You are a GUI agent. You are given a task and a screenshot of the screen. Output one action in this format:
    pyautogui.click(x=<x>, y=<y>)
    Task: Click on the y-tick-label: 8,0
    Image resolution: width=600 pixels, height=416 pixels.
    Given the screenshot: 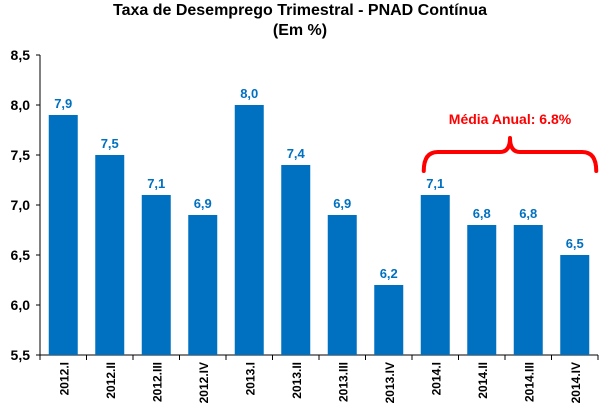 What is the action you would take?
    pyautogui.click(x=21, y=105)
    